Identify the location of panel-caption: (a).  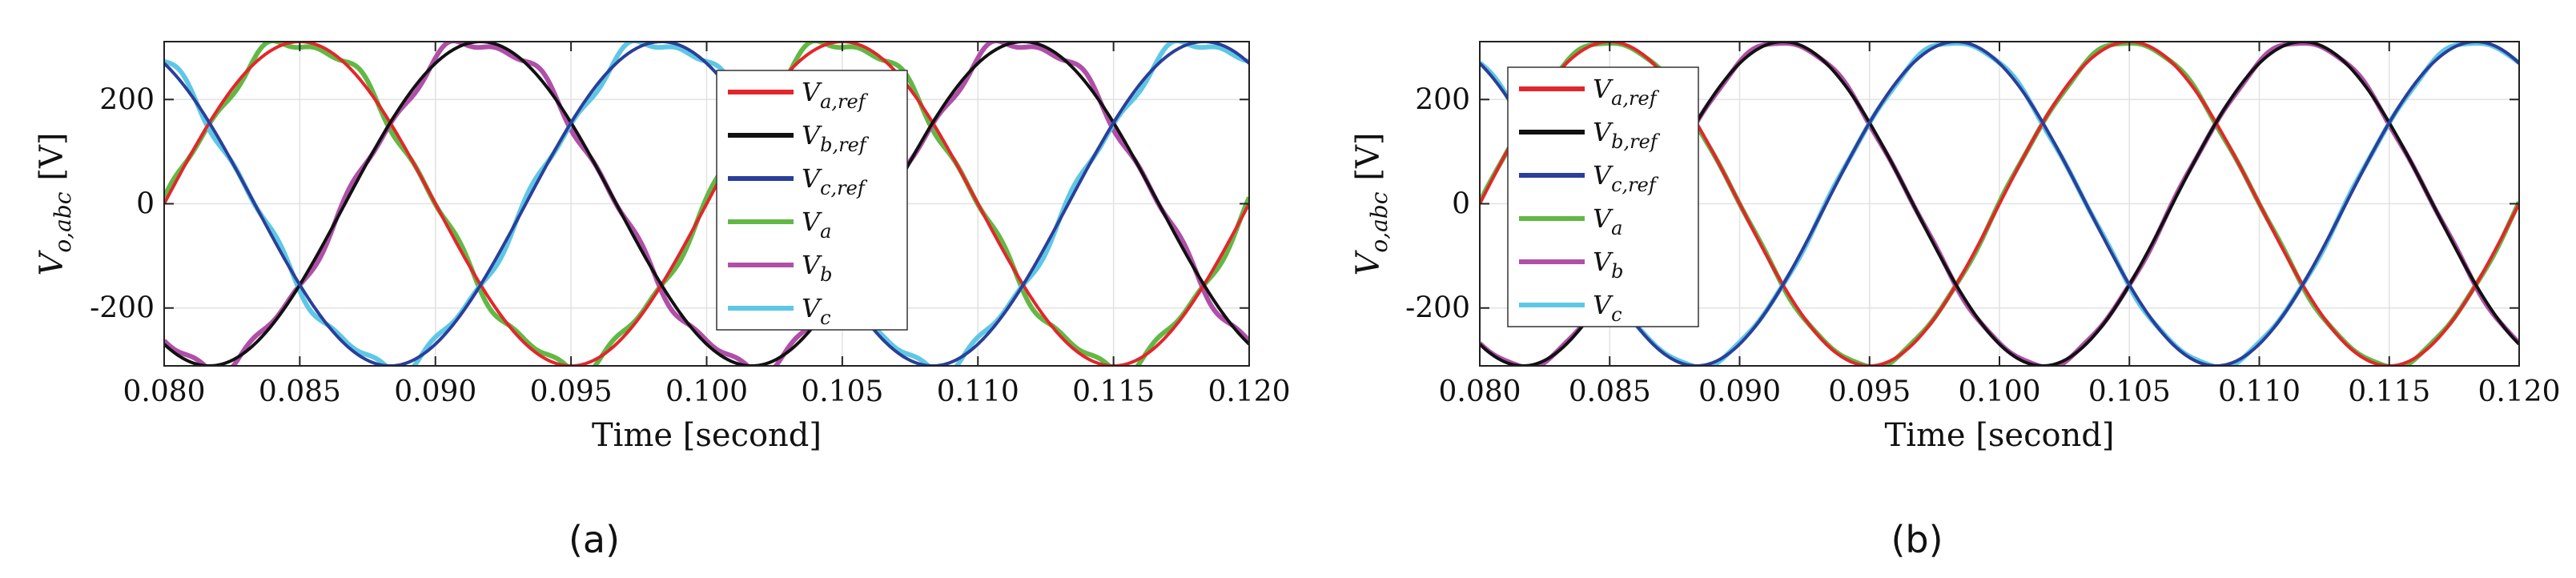
(594, 539).